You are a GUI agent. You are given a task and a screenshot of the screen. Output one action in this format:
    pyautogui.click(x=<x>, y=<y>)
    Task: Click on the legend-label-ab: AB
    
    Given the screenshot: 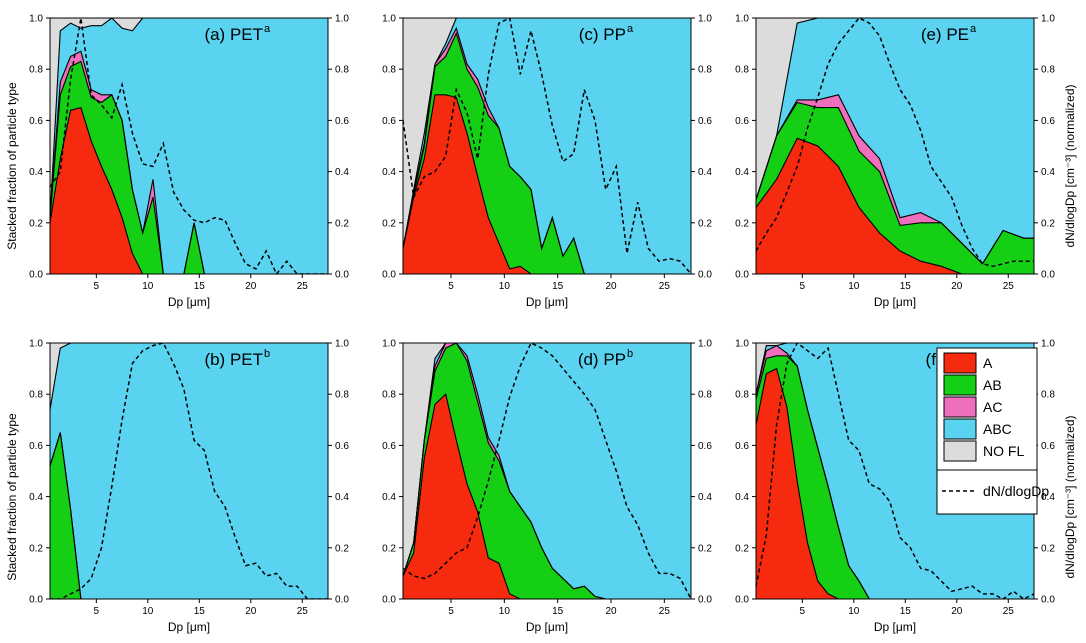 What is the action you would take?
    pyautogui.click(x=992, y=385)
    